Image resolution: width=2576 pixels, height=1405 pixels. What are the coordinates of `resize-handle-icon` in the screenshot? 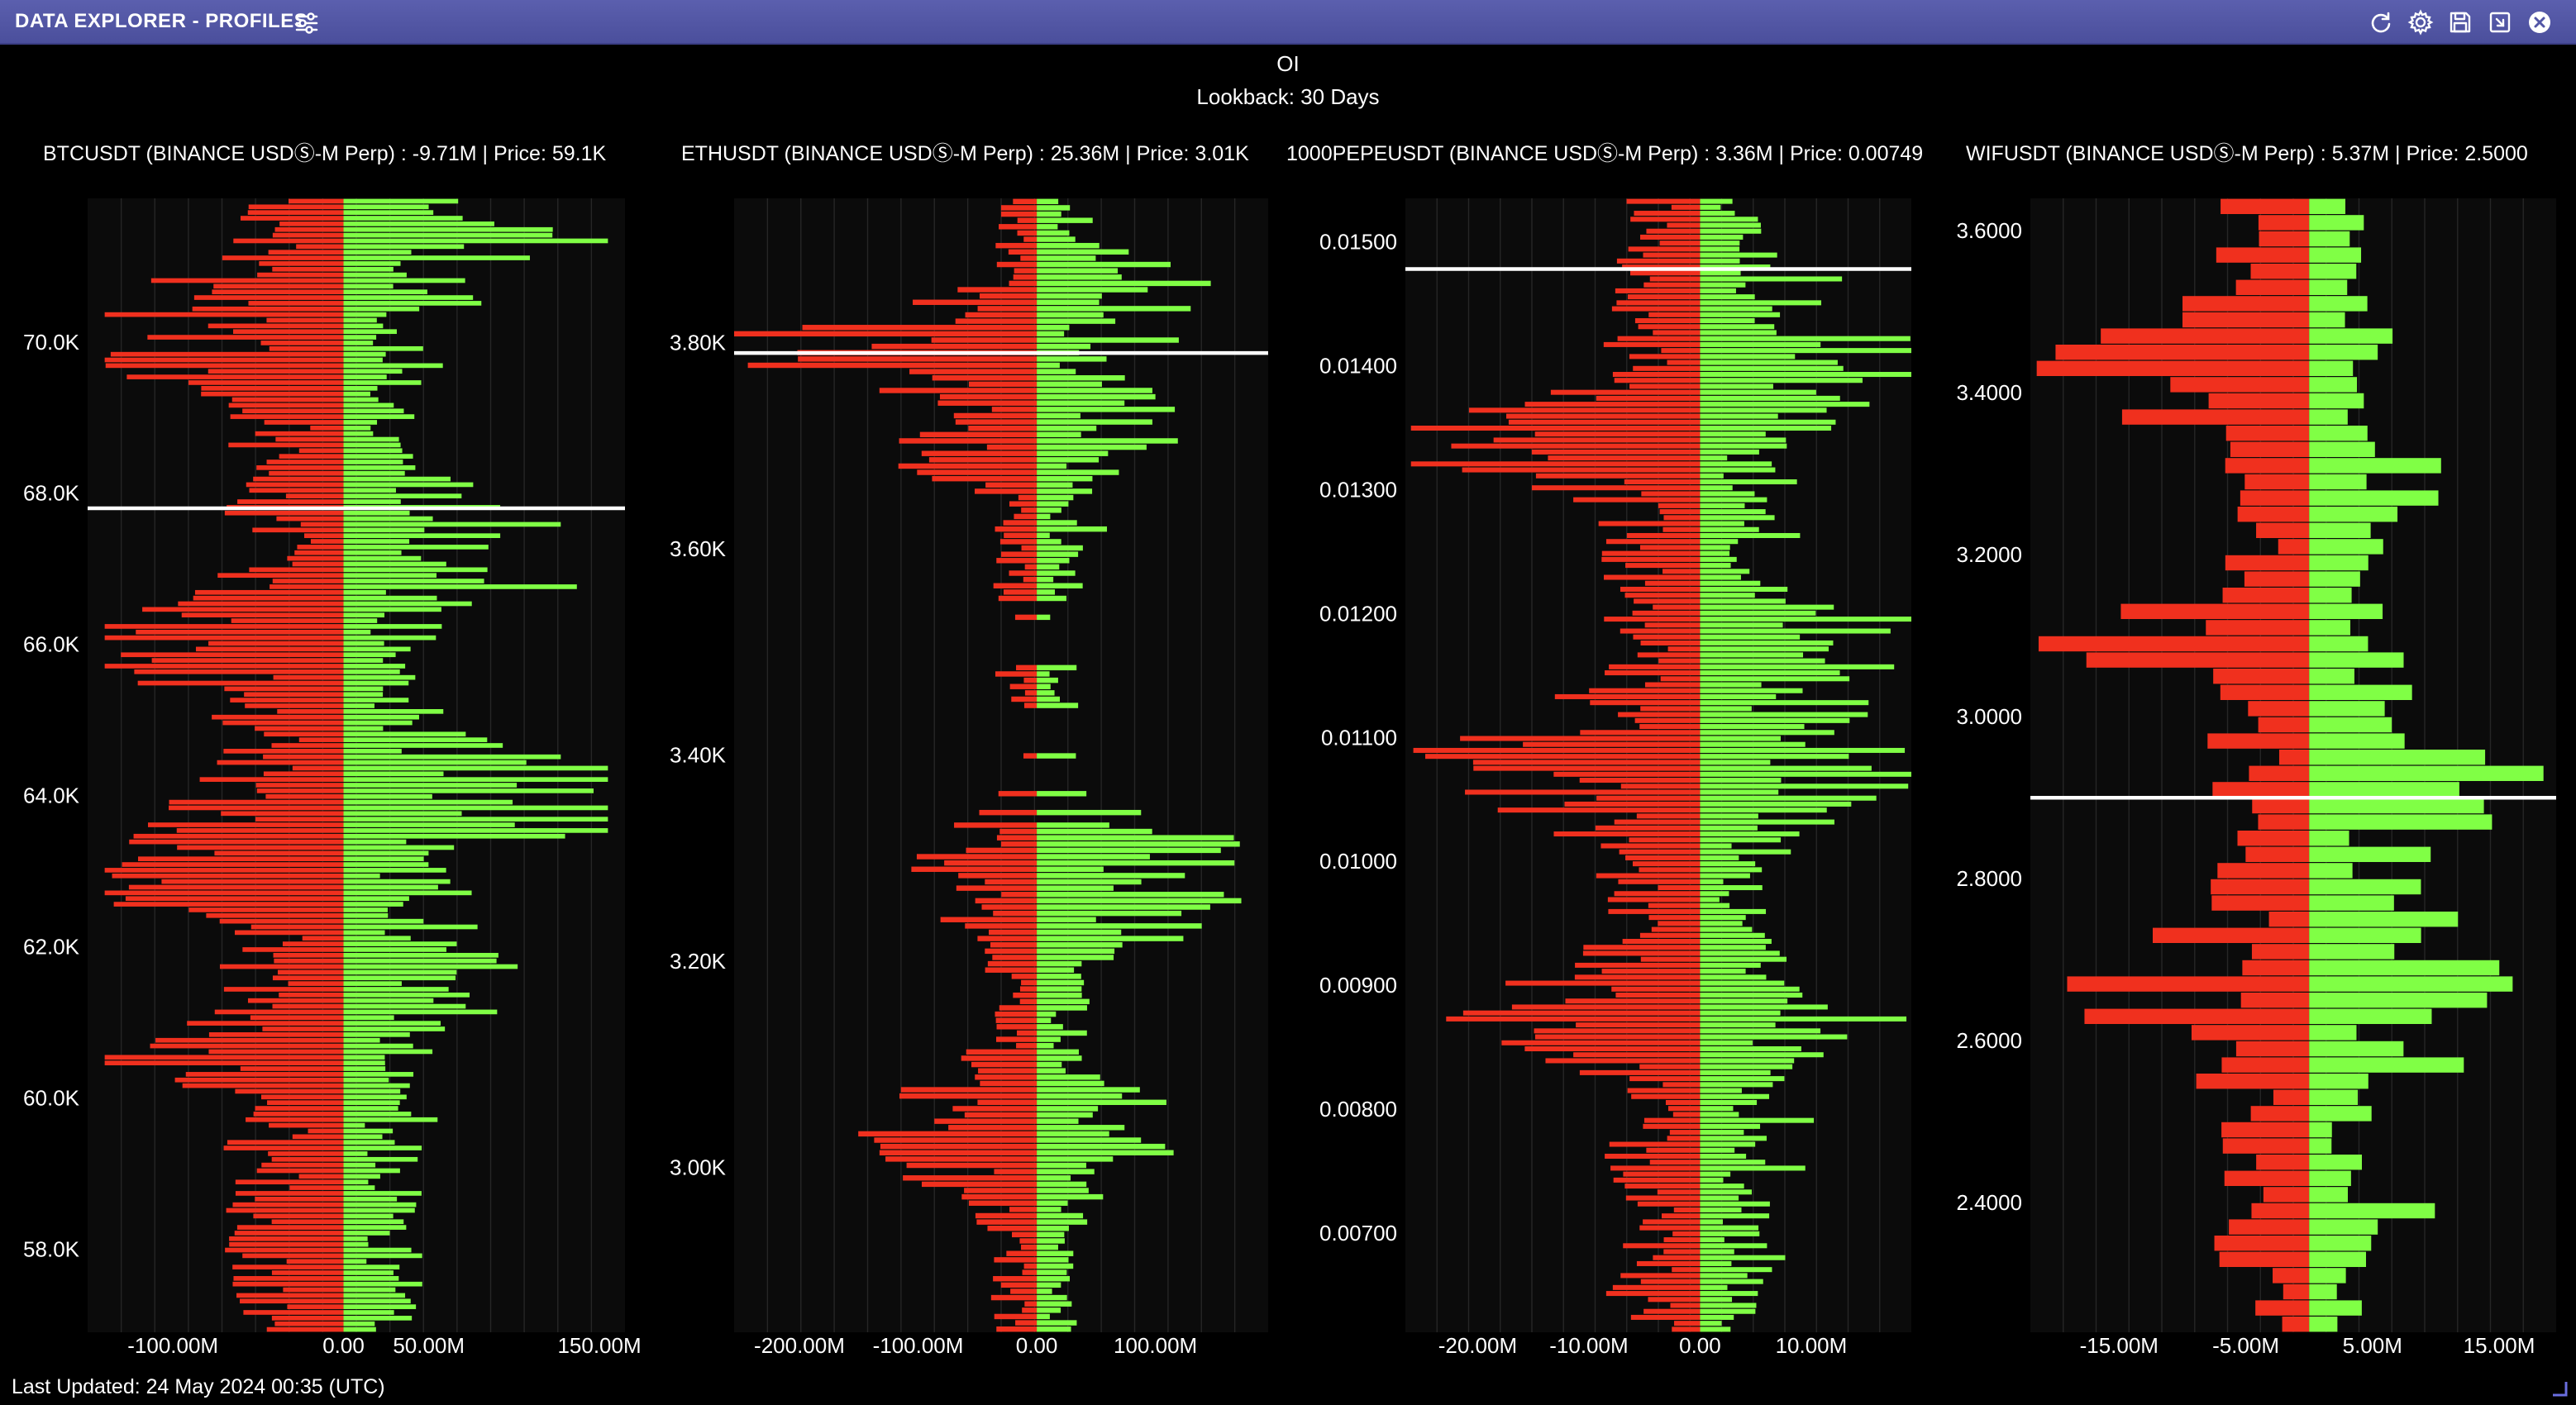 It's located at (2559, 1388).